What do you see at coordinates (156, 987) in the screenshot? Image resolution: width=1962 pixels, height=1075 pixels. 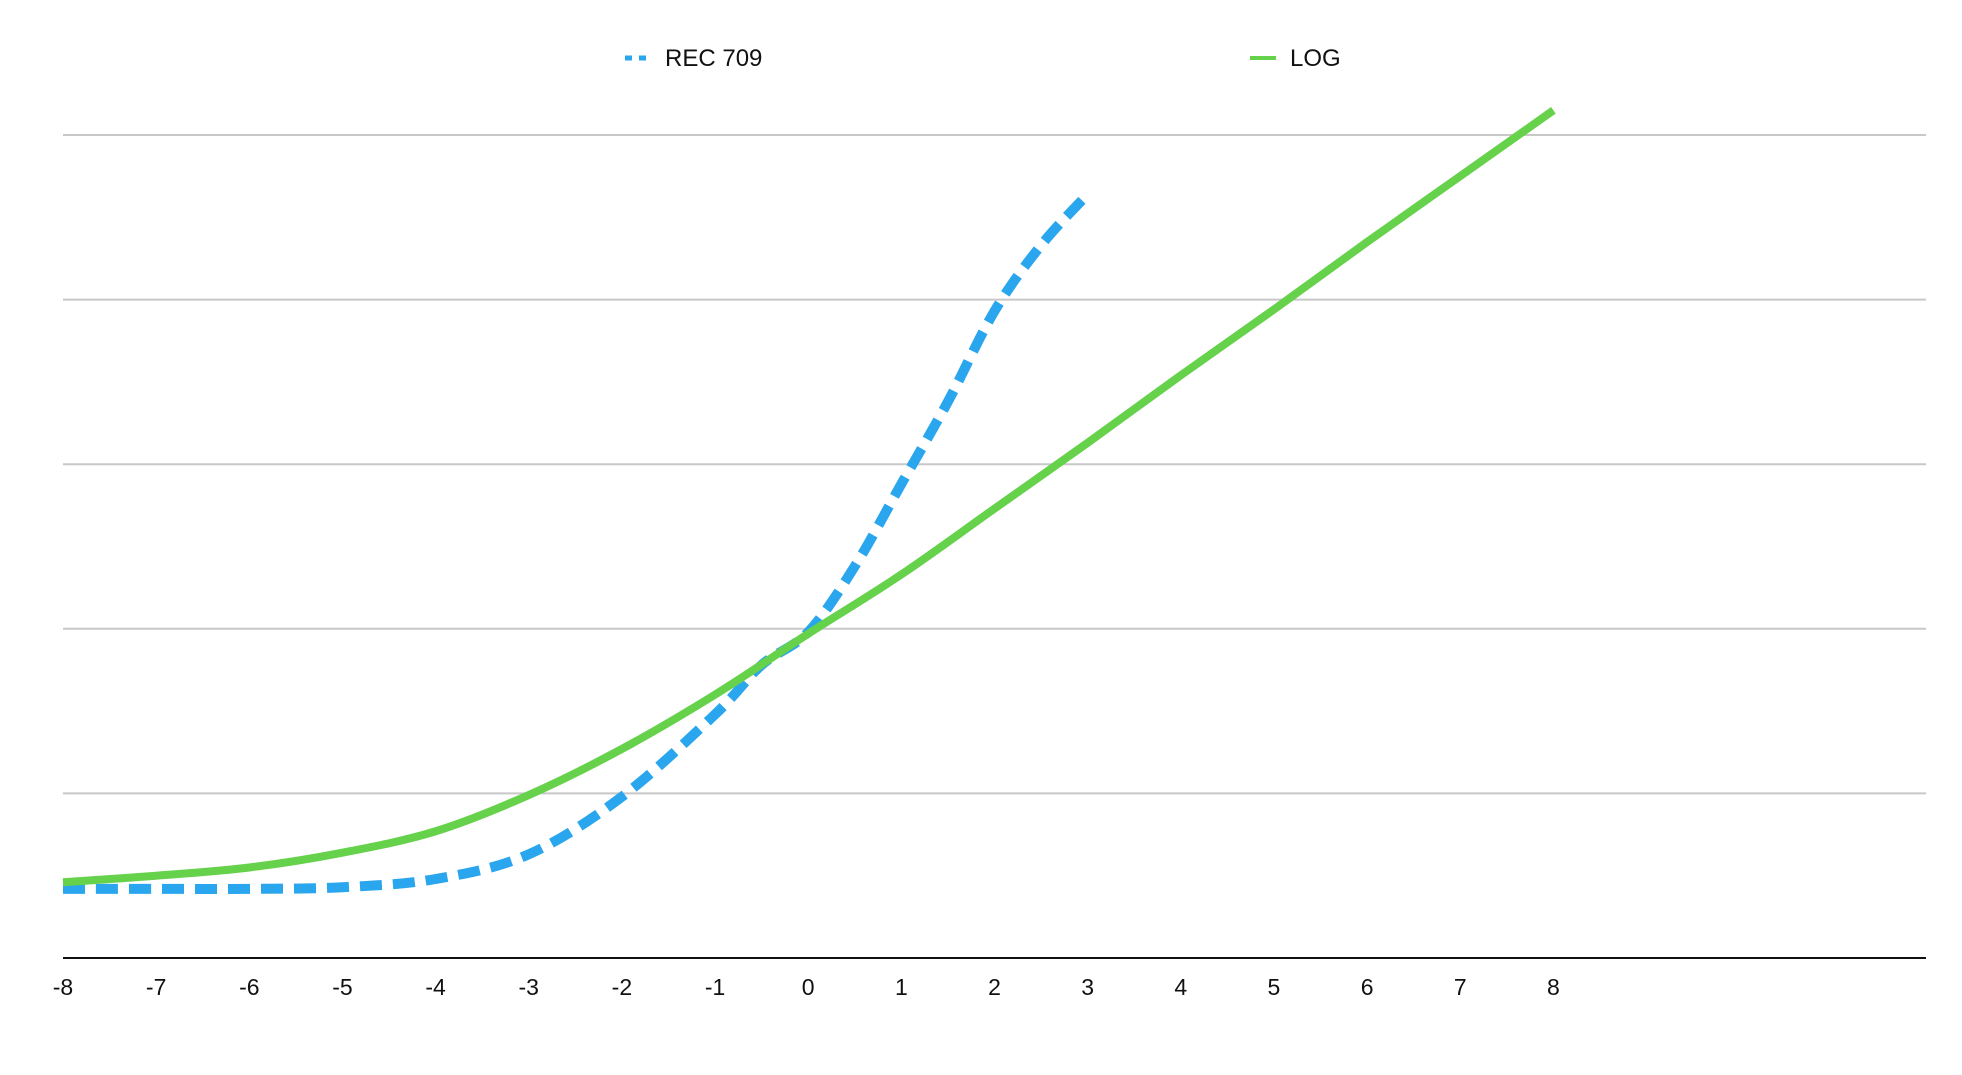 I see `x-tick-label: -7` at bounding box center [156, 987].